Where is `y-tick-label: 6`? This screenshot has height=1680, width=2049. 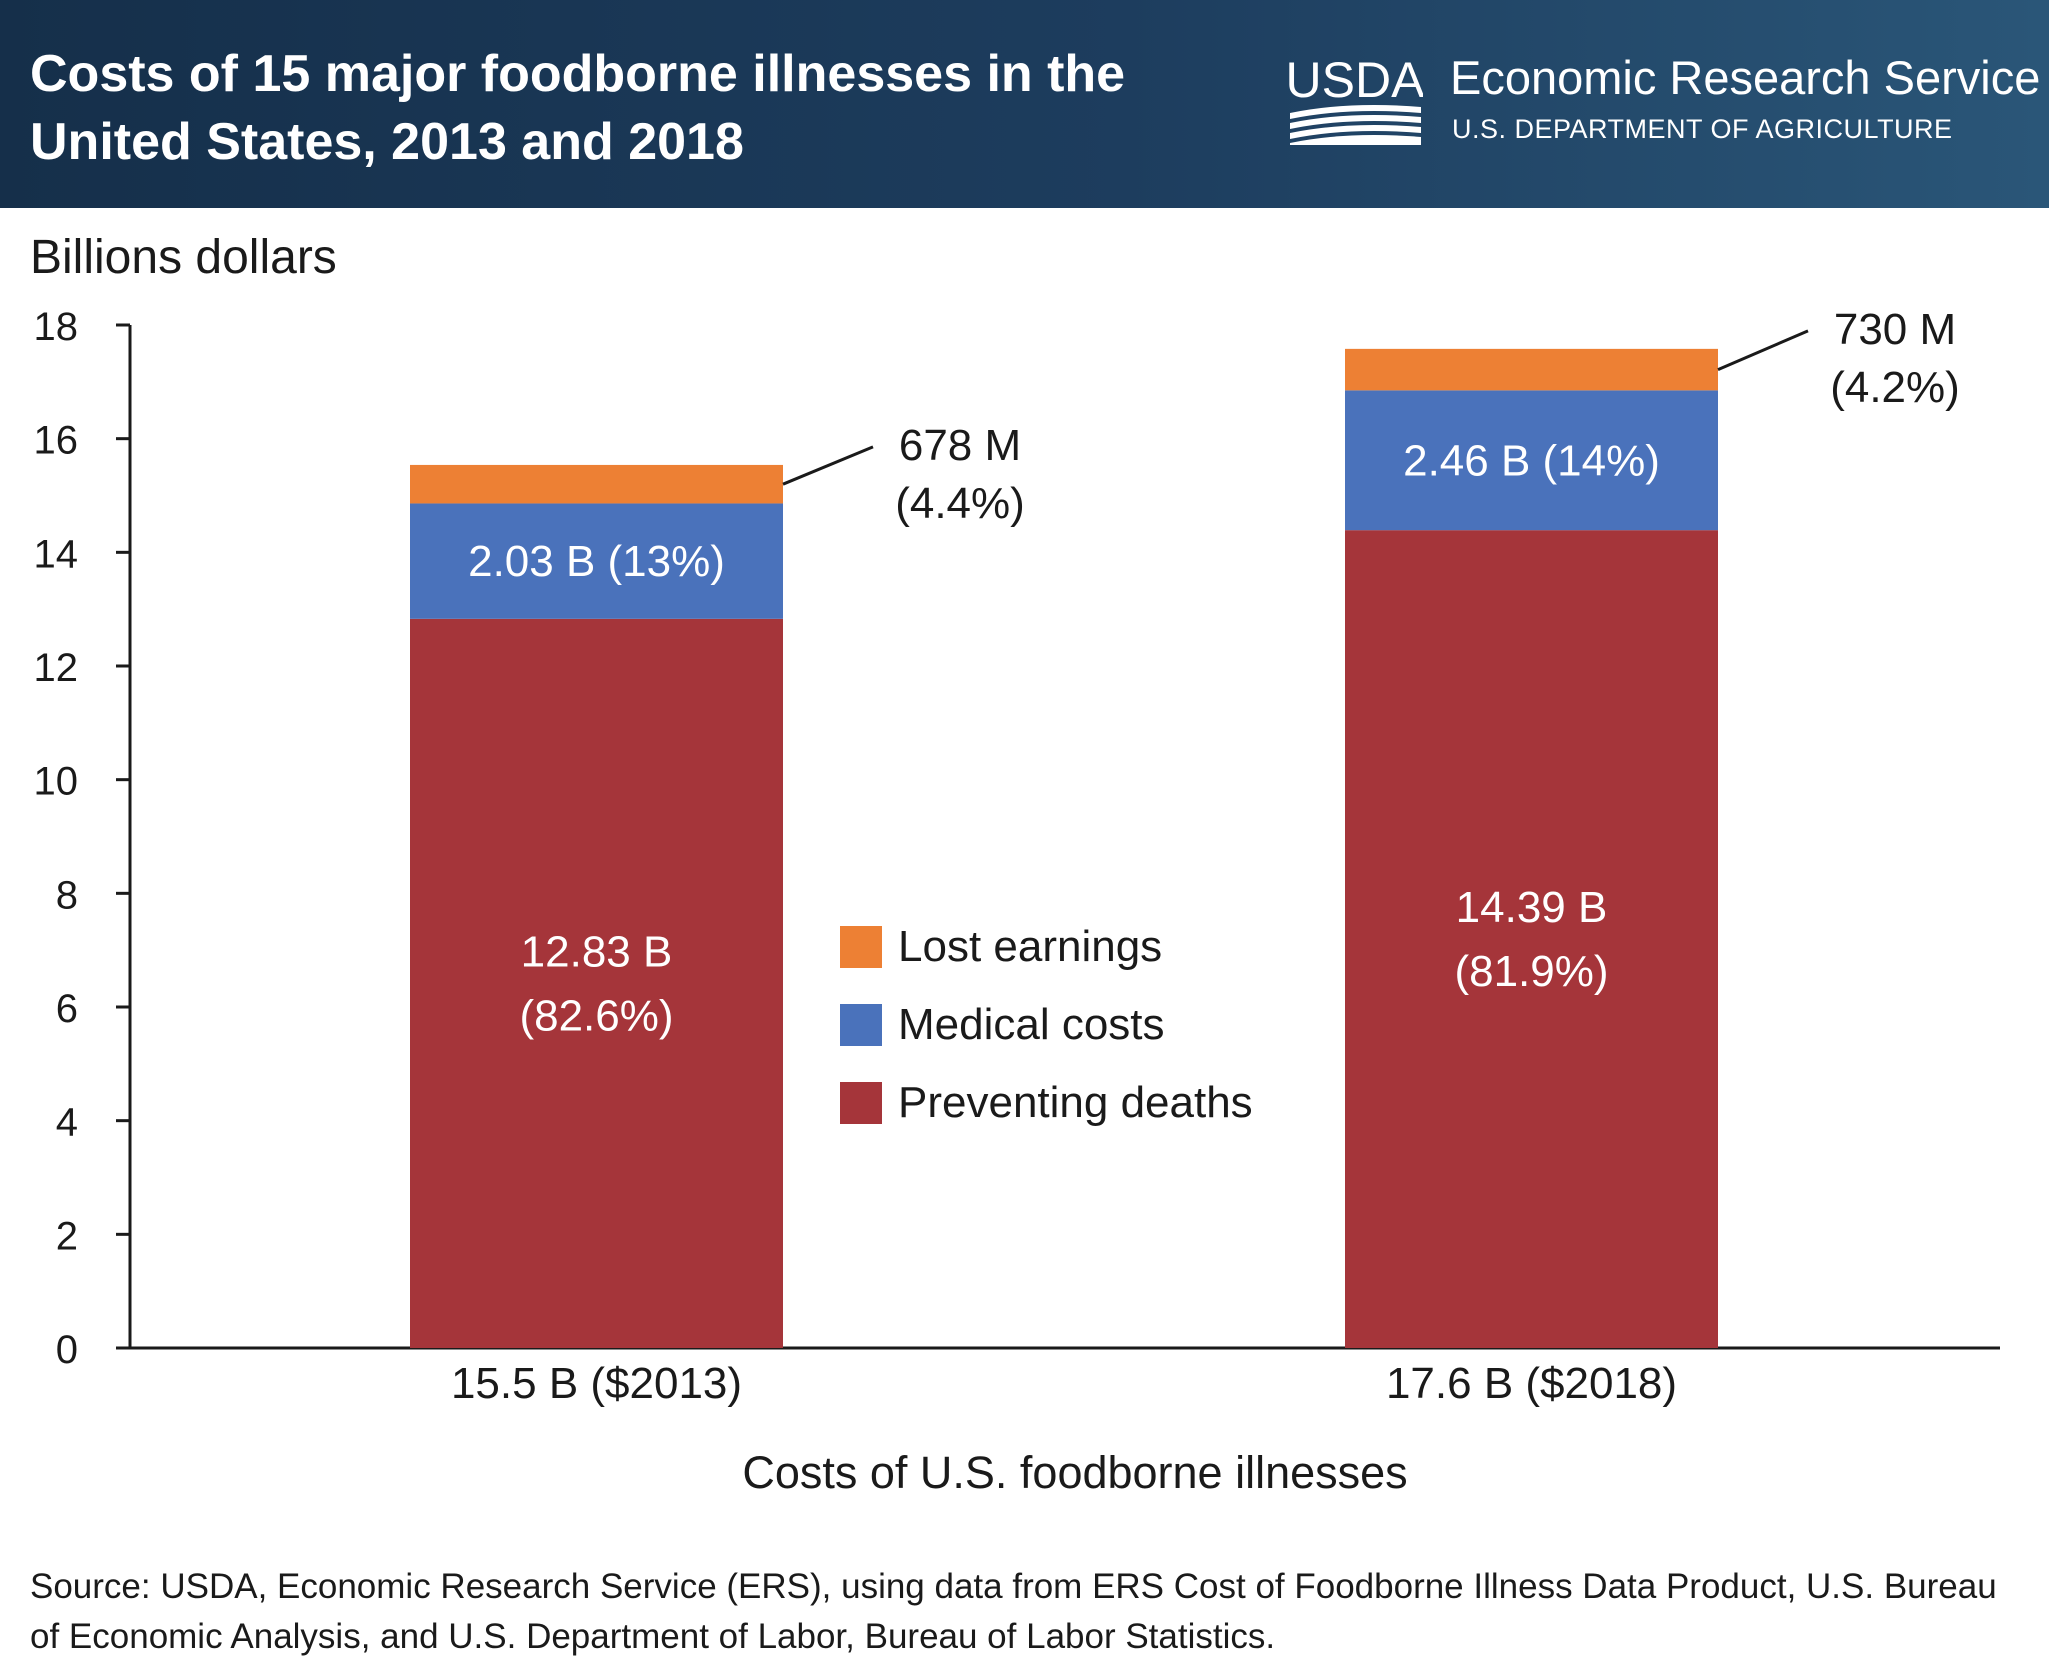 y-tick-label: 6 is located at coordinates (67, 1009).